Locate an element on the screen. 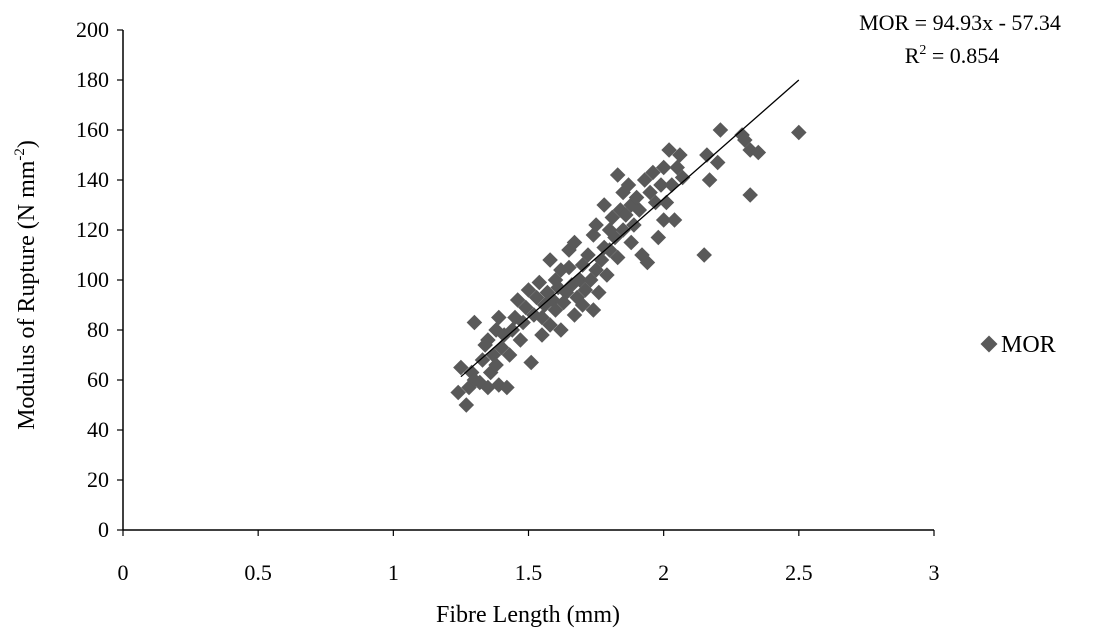 This screenshot has height=635, width=1093. y-tick-label: 100 is located at coordinates (92, 279).